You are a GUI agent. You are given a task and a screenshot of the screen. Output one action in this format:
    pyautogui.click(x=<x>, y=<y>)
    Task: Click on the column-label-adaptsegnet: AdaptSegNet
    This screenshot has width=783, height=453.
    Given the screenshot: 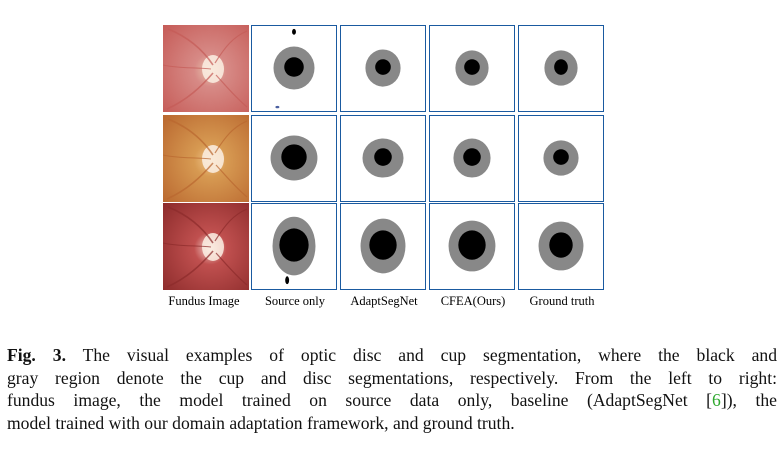 What is the action you would take?
    pyautogui.click(x=384, y=301)
    